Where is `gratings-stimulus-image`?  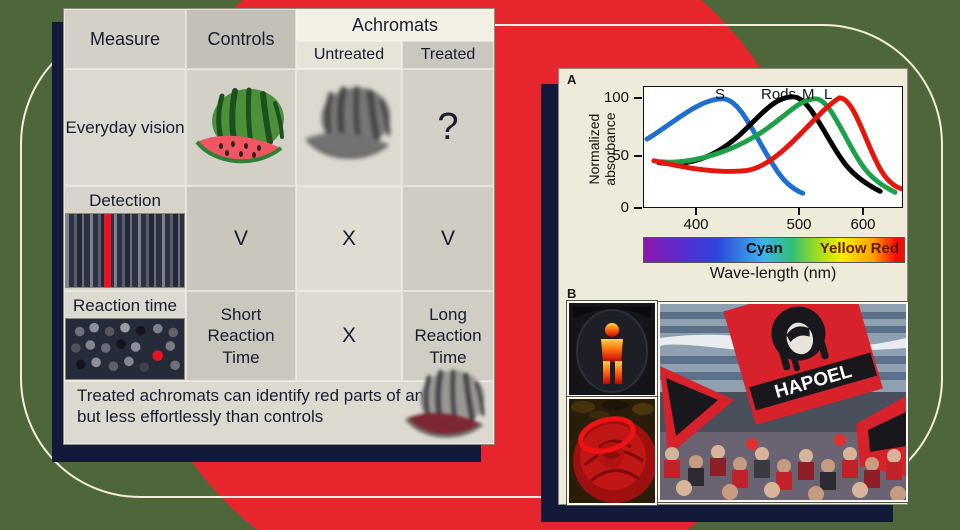
gratings-stimulus-image is located at coordinates (125, 251).